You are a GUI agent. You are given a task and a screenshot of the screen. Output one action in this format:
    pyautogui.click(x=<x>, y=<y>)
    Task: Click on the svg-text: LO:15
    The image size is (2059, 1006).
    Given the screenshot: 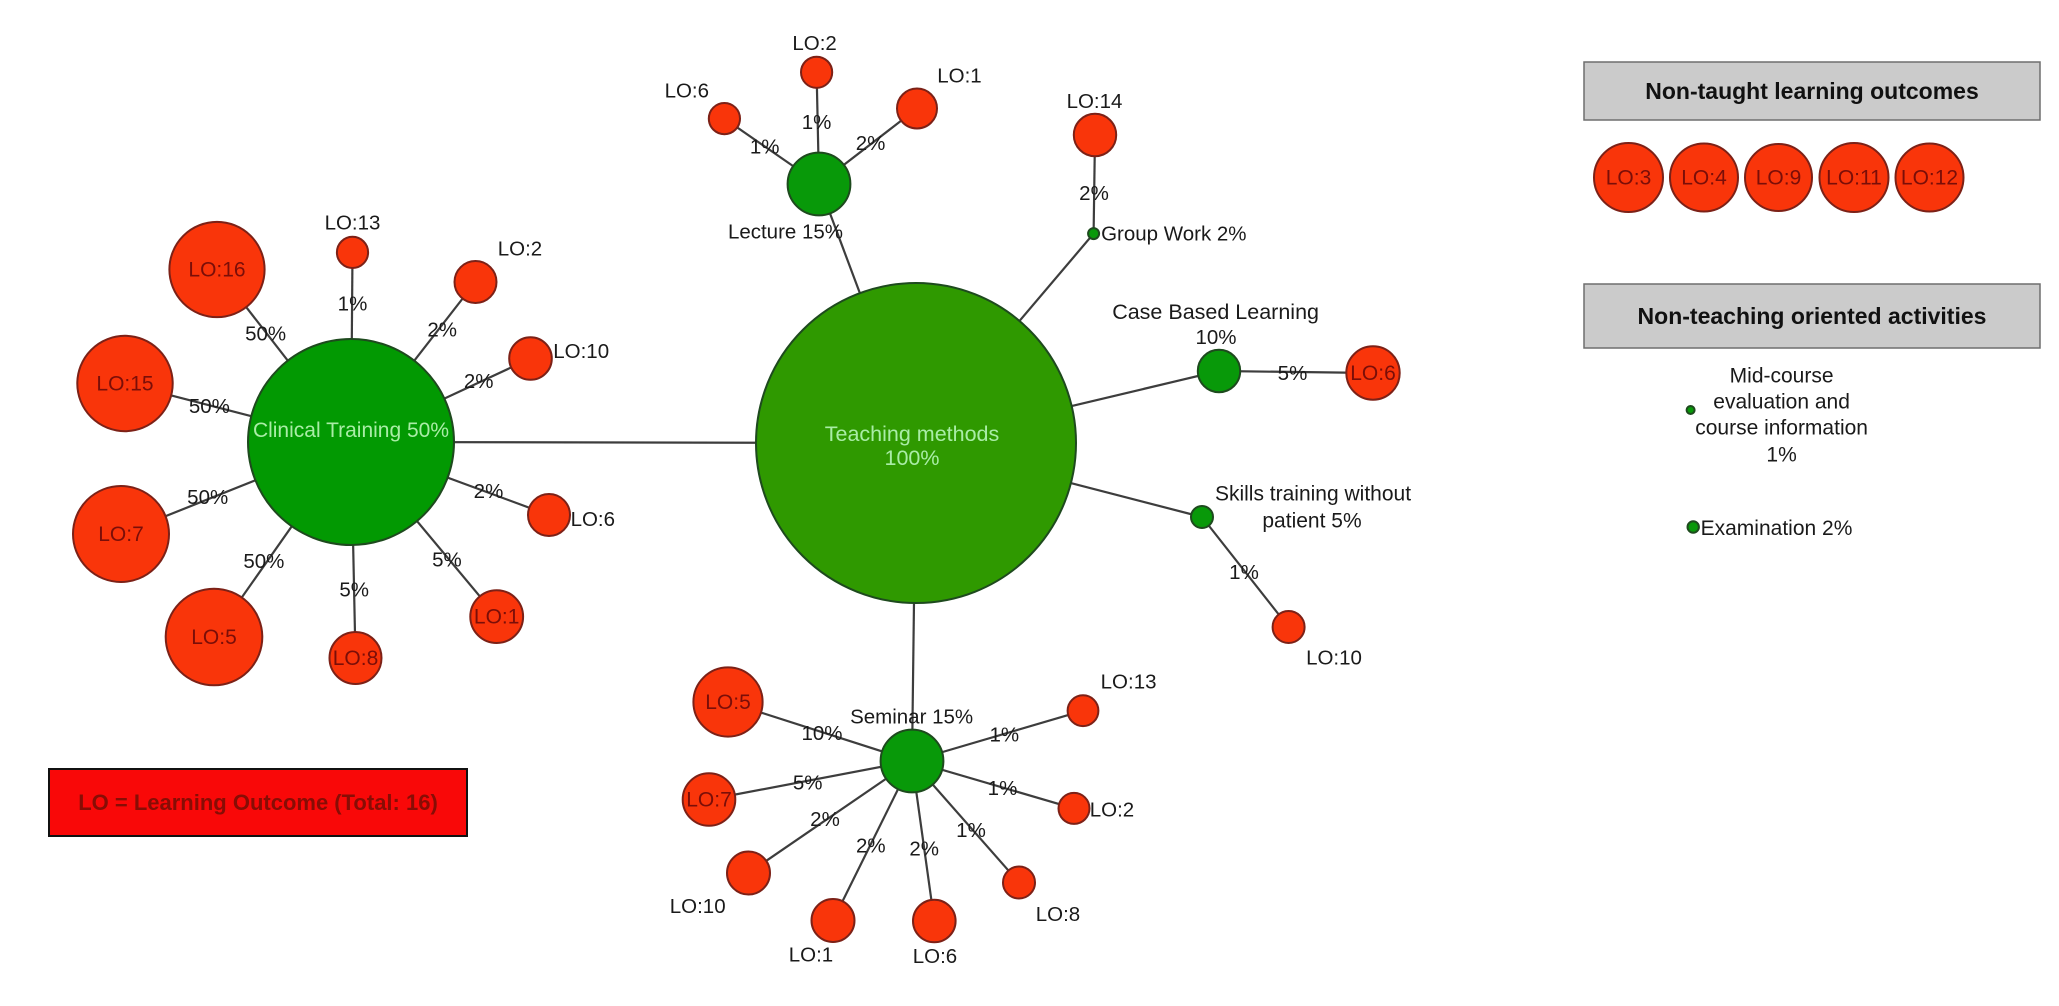 What is the action you would take?
    pyautogui.click(x=124, y=384)
    